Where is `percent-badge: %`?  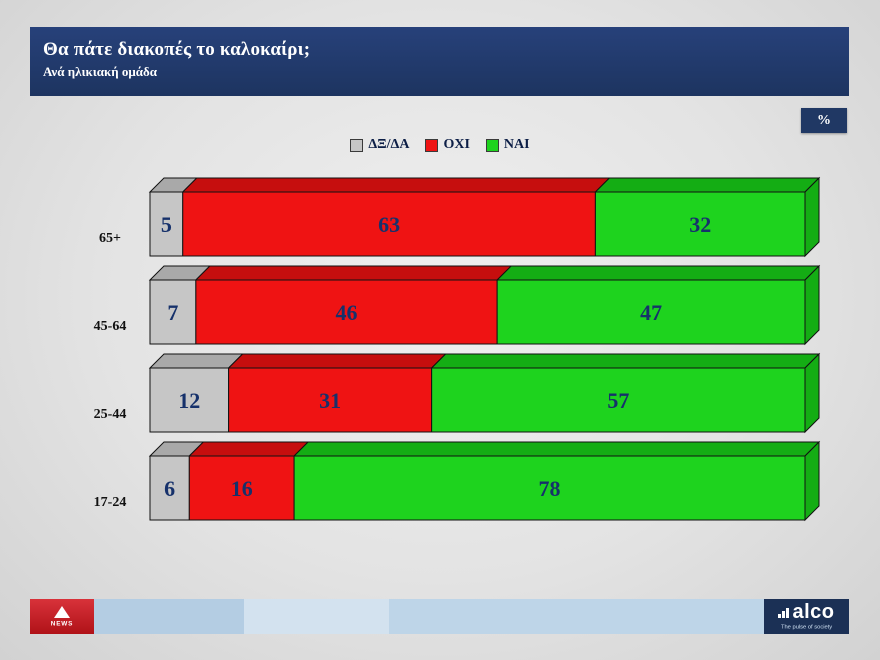
percent-badge: % is located at coordinates (824, 120).